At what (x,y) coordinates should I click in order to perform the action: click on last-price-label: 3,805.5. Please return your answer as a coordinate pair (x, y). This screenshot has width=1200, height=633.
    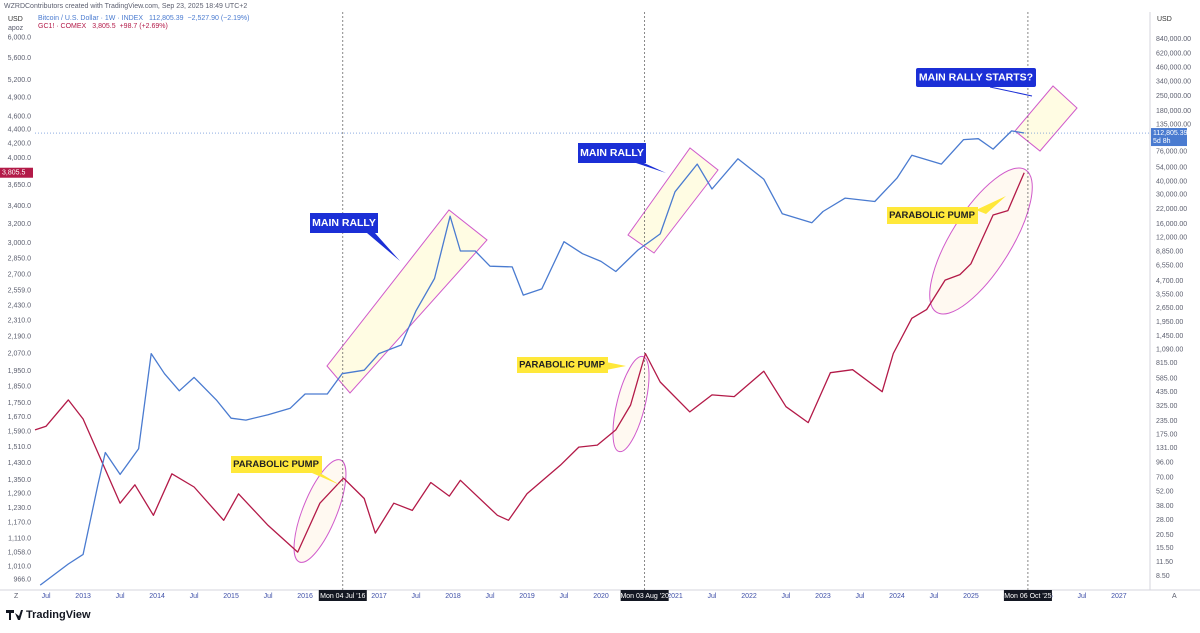
    Looking at the image, I should click on (13, 173).